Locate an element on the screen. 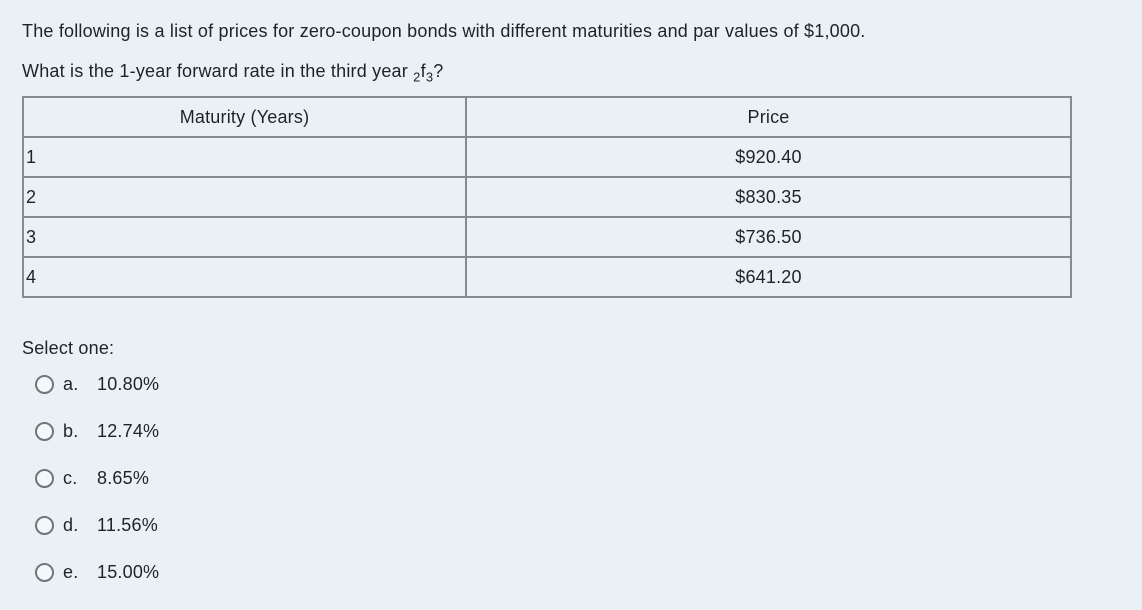  price-value: $920.40 is located at coordinates (768, 157).